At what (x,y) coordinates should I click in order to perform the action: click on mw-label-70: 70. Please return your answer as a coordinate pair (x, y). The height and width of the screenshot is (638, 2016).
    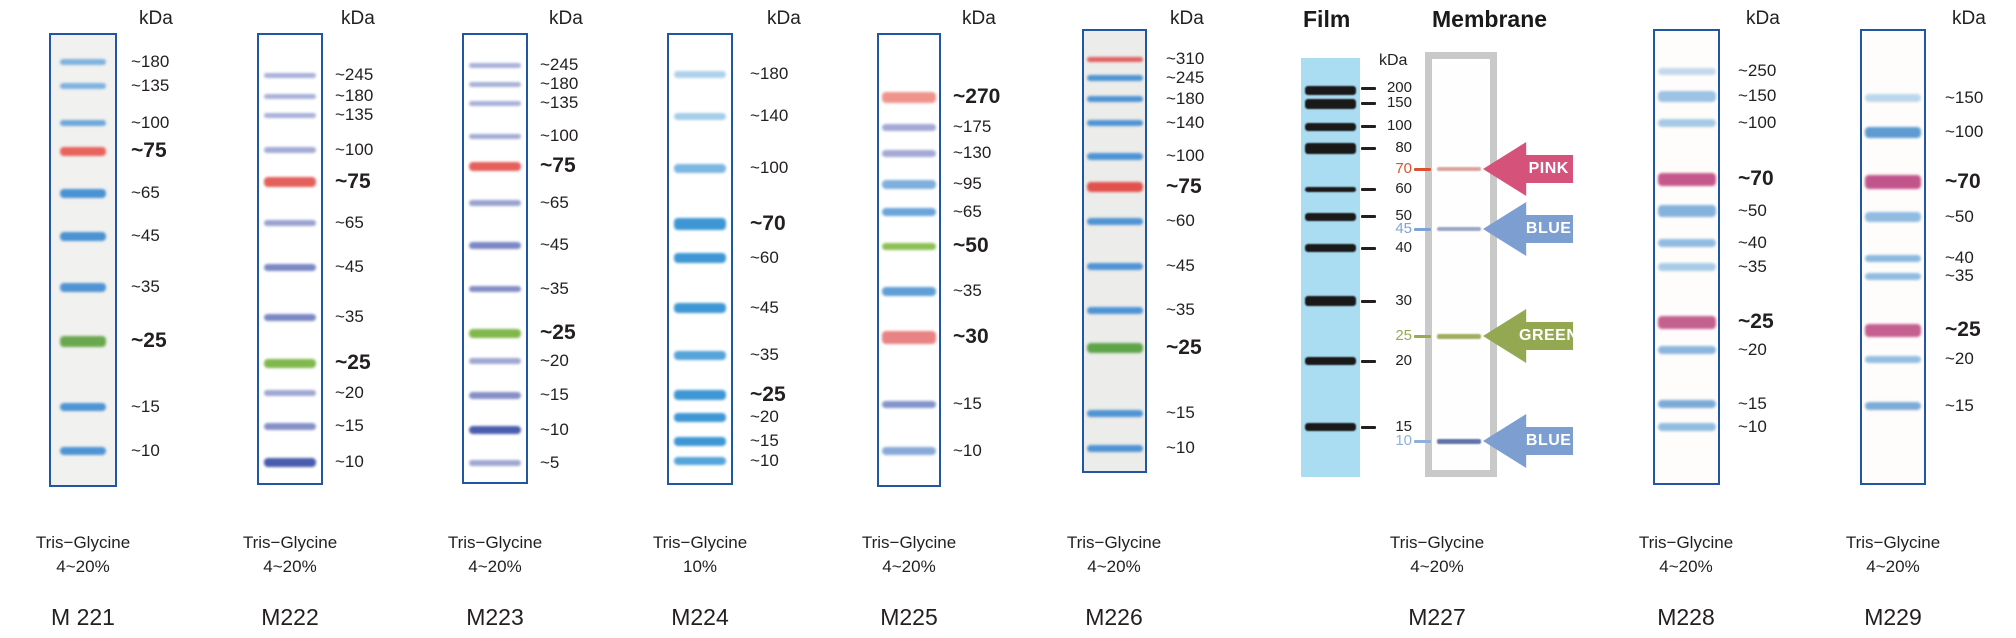
    Looking at the image, I should click on (1403, 168).